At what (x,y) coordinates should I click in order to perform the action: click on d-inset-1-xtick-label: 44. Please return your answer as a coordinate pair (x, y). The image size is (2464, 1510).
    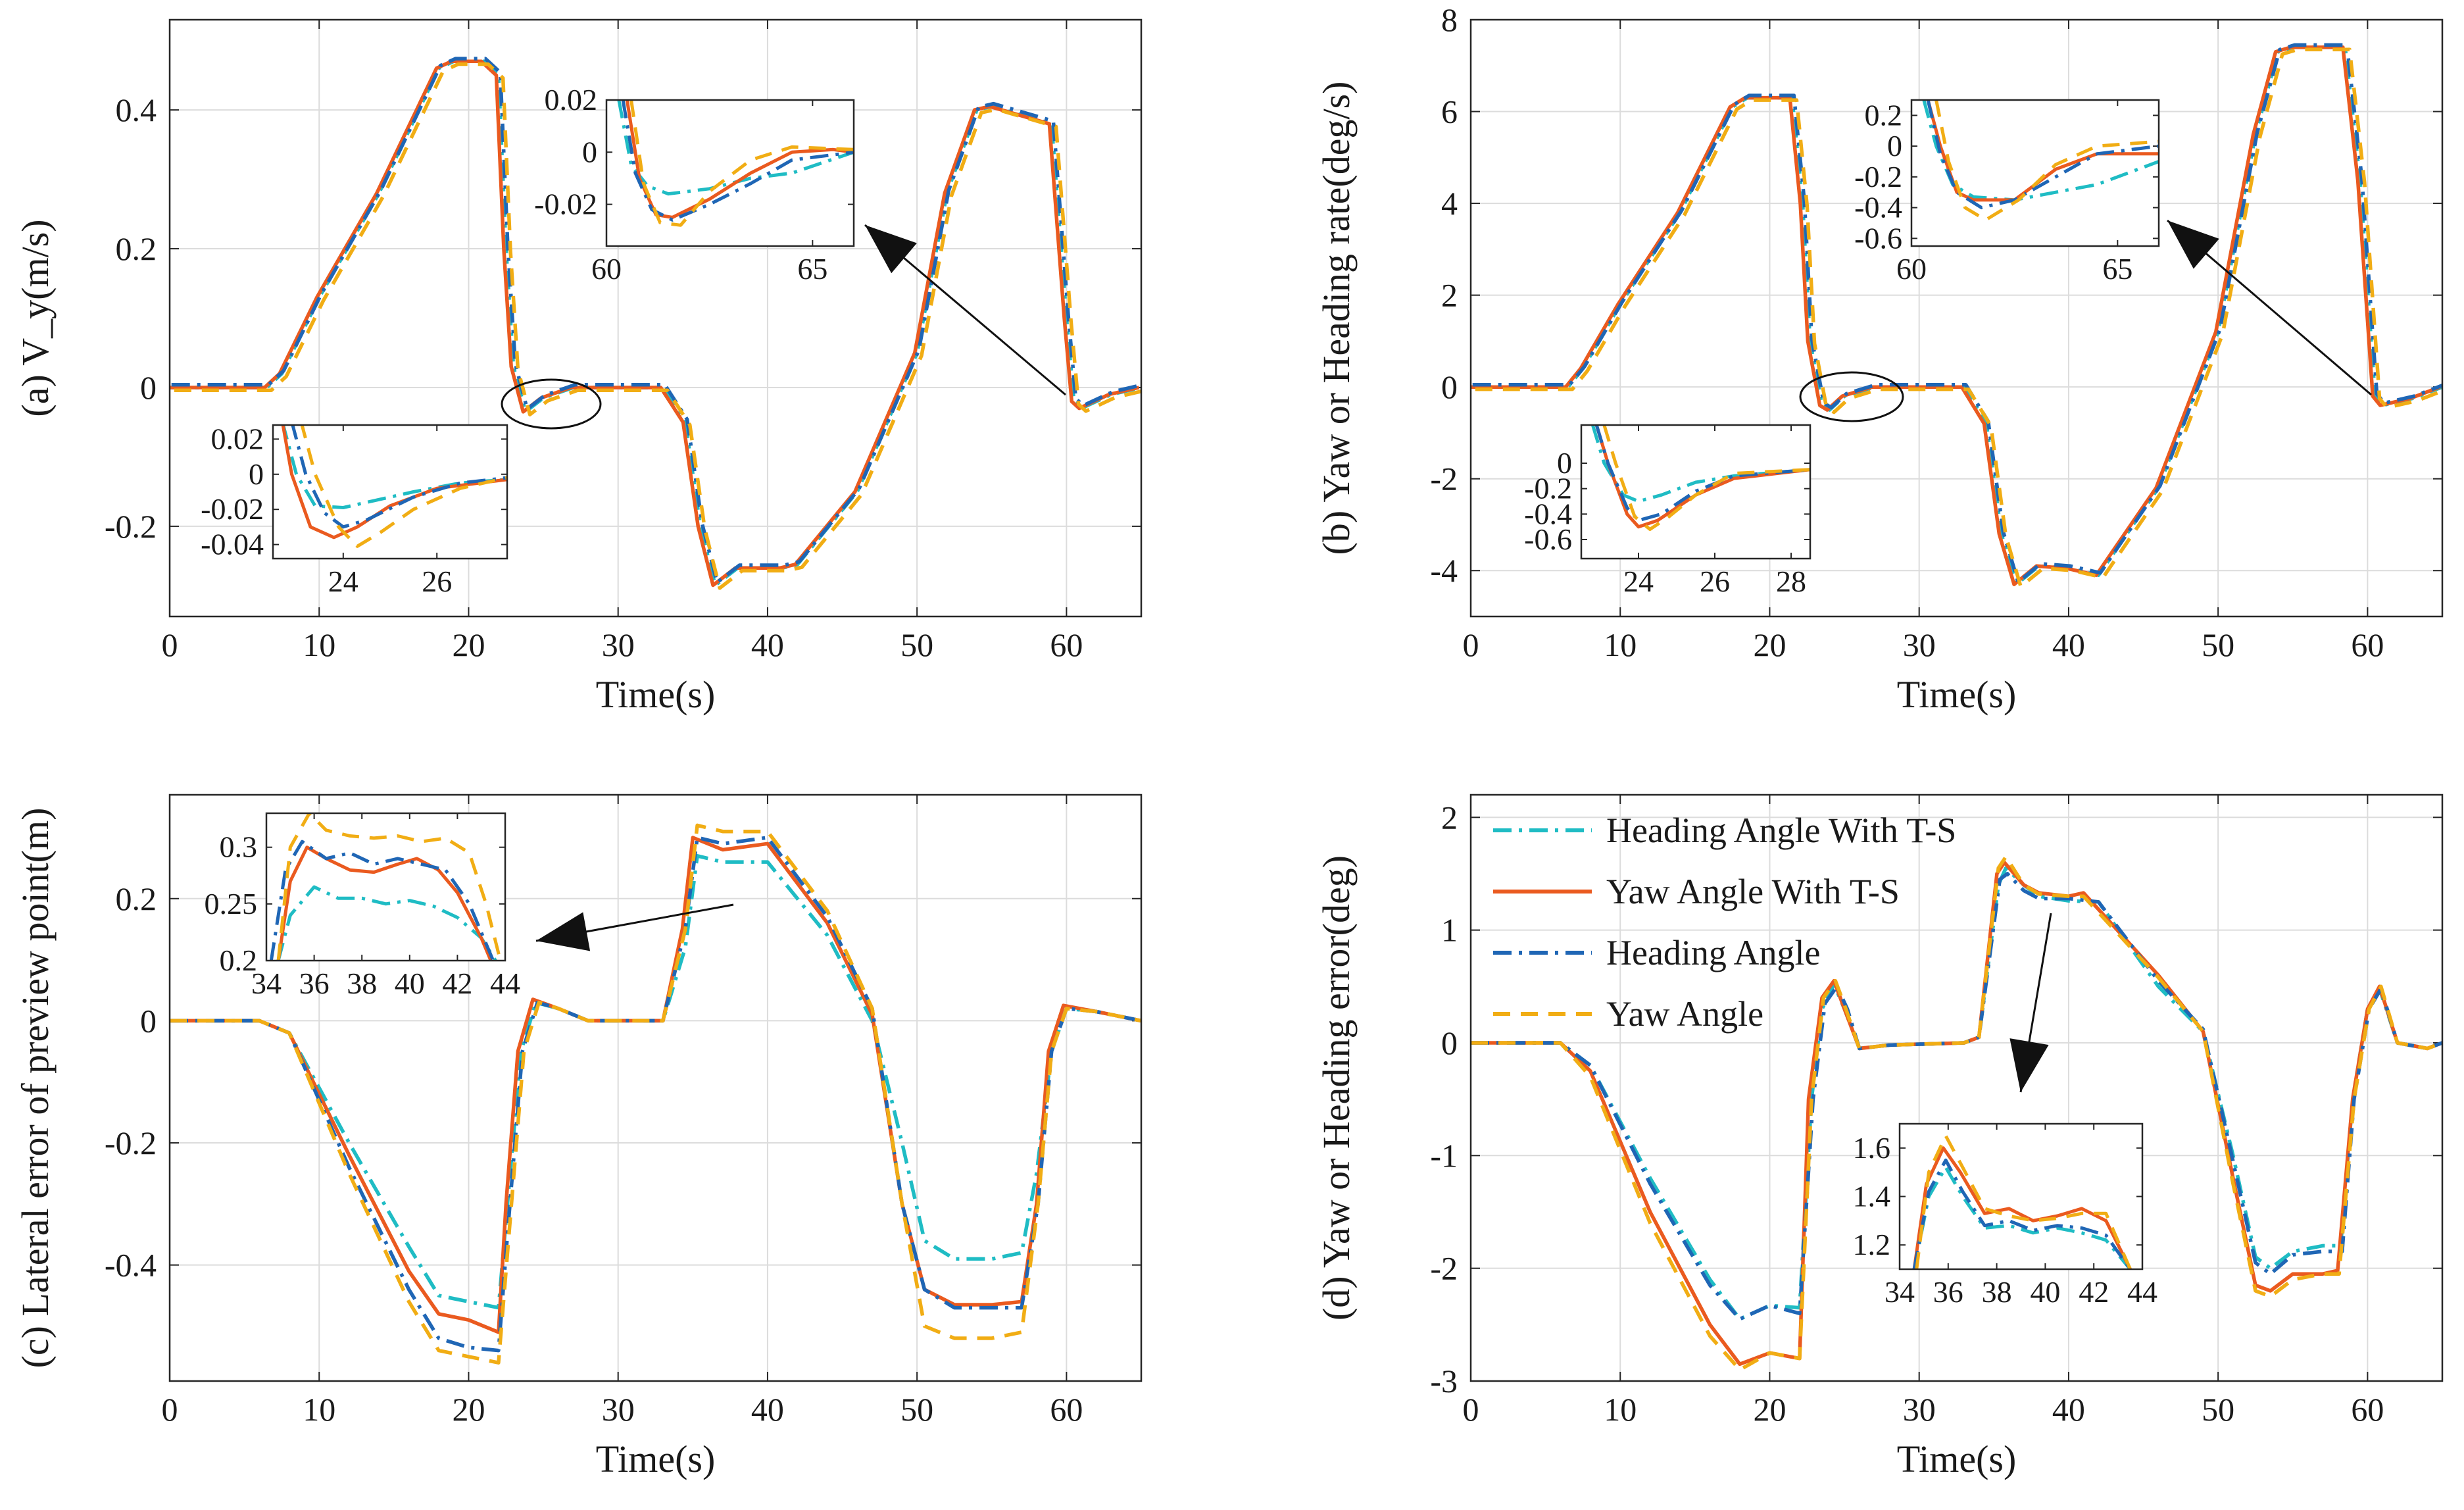
    Looking at the image, I should click on (2142, 1292).